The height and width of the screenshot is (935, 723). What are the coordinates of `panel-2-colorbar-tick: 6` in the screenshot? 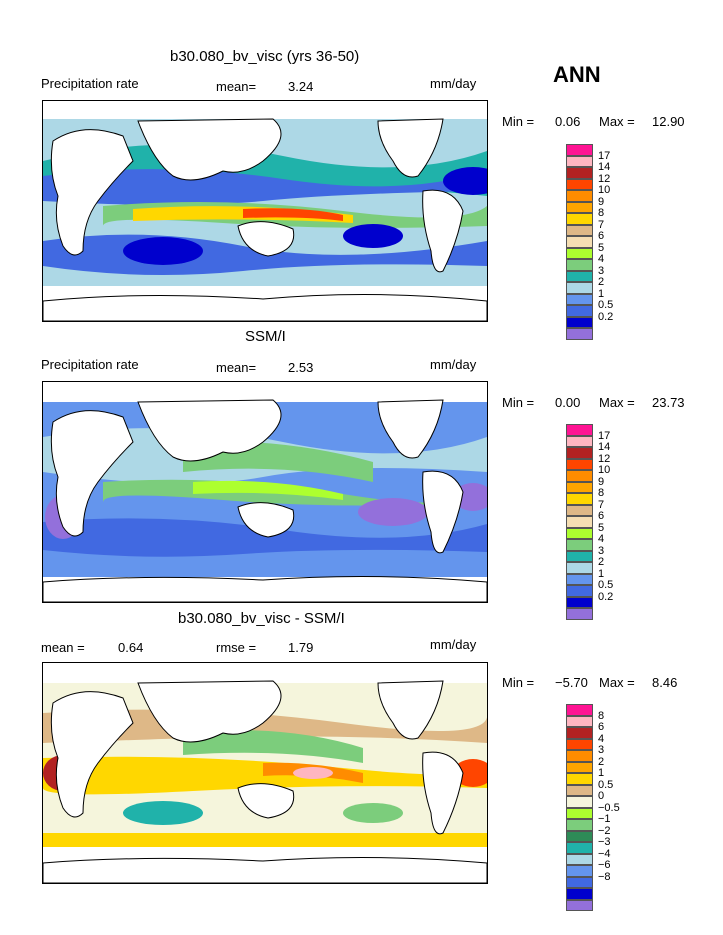 It's located at (601, 516).